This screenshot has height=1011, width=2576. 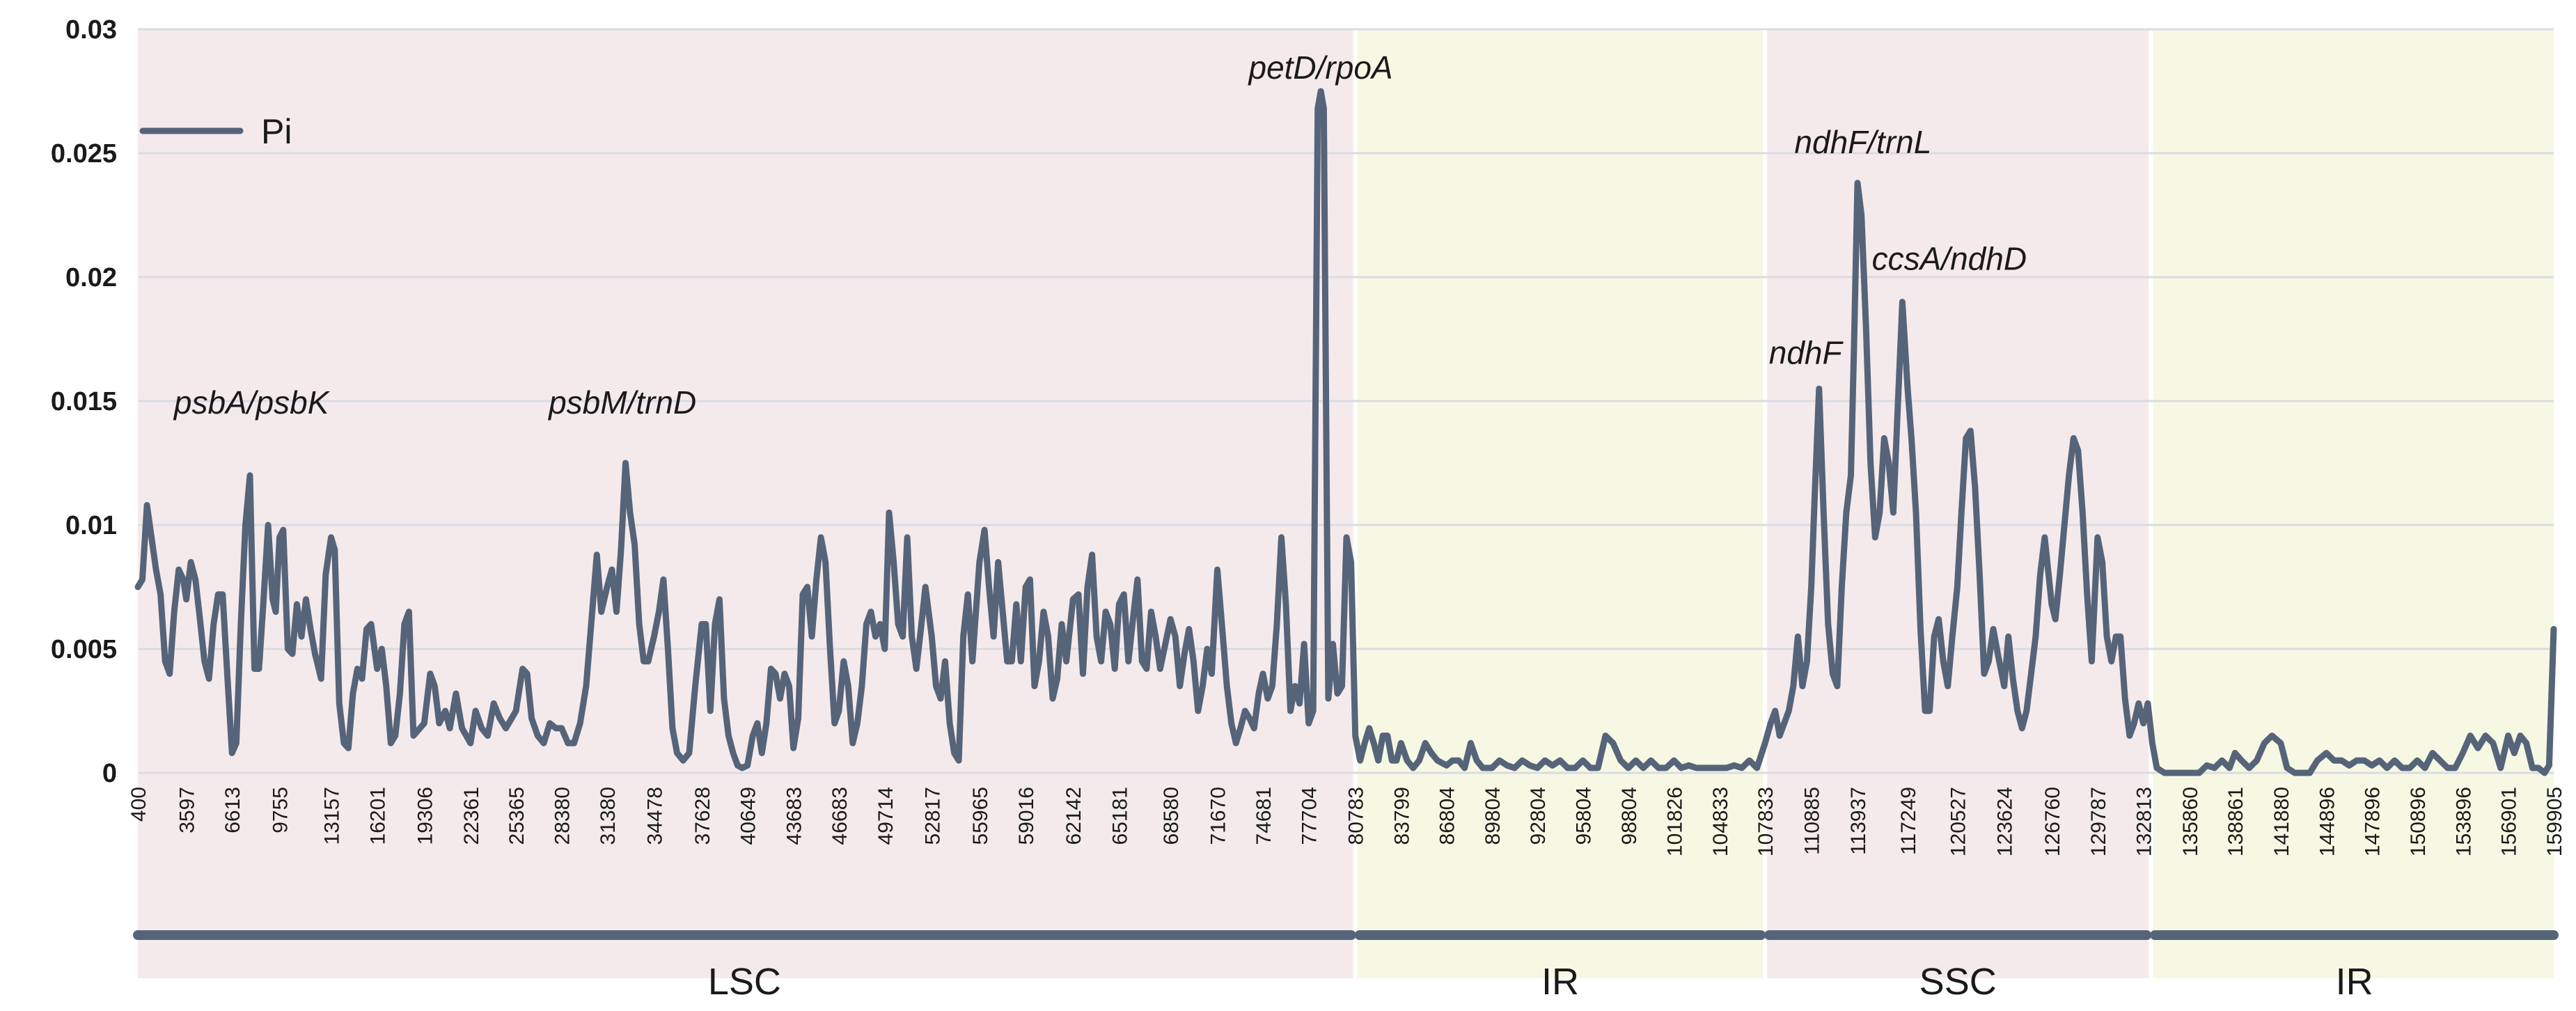 I want to click on x-tick-label: 400, so click(x=138, y=804).